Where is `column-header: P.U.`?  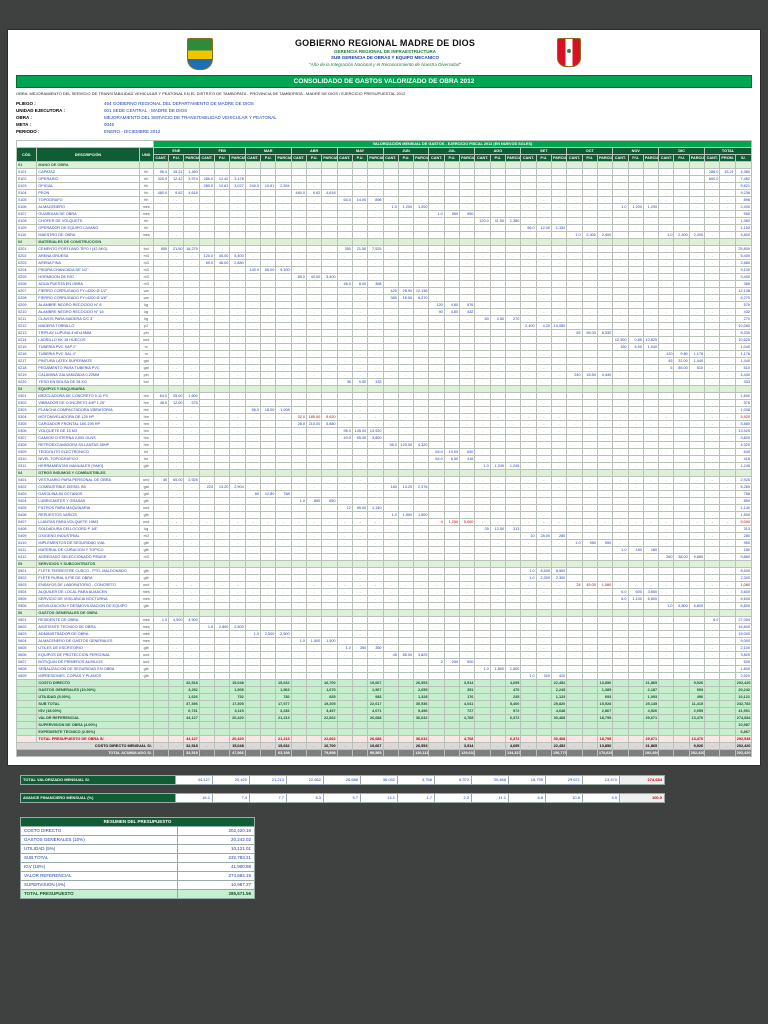
column-header: P.U. is located at coordinates (360, 158).